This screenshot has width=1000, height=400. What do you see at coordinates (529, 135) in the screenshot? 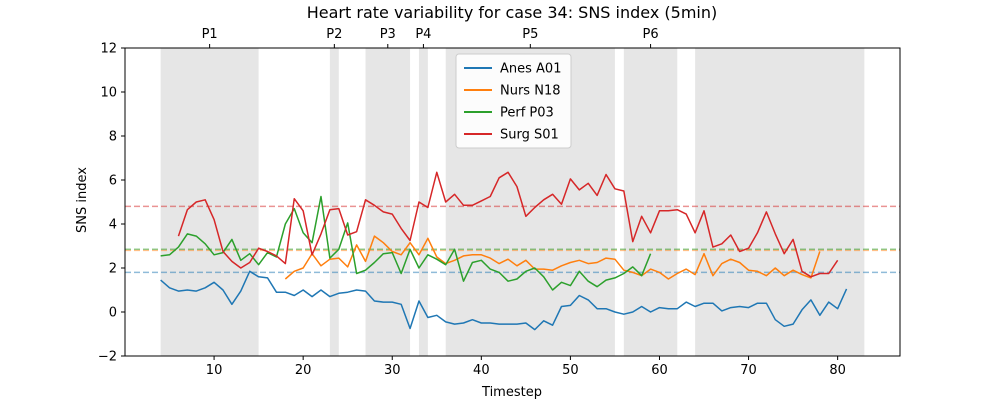
I see `legend-entry: Surg S01` at bounding box center [529, 135].